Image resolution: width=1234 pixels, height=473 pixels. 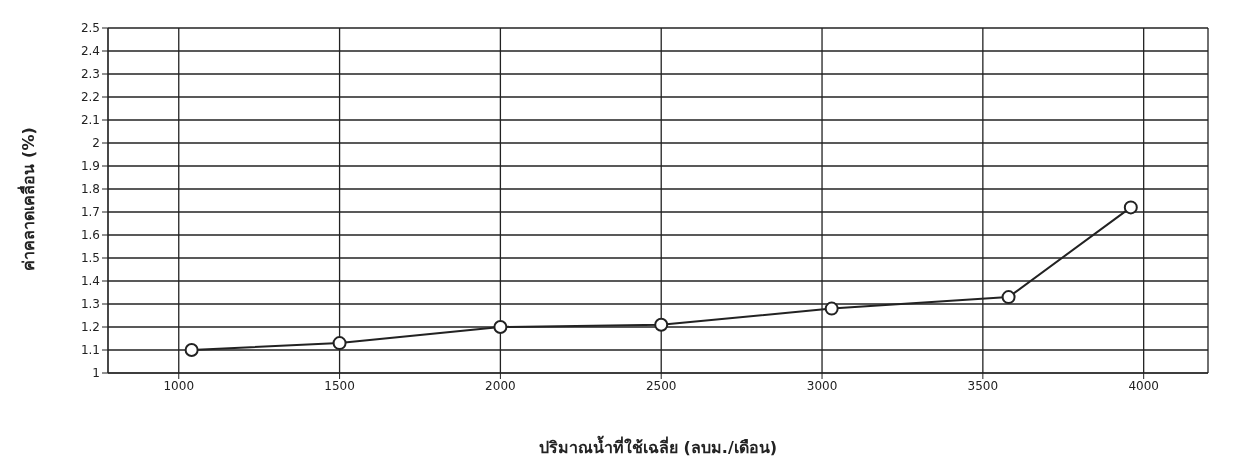 What do you see at coordinates (96, 373) in the screenshot?
I see `y-tick-label: 1` at bounding box center [96, 373].